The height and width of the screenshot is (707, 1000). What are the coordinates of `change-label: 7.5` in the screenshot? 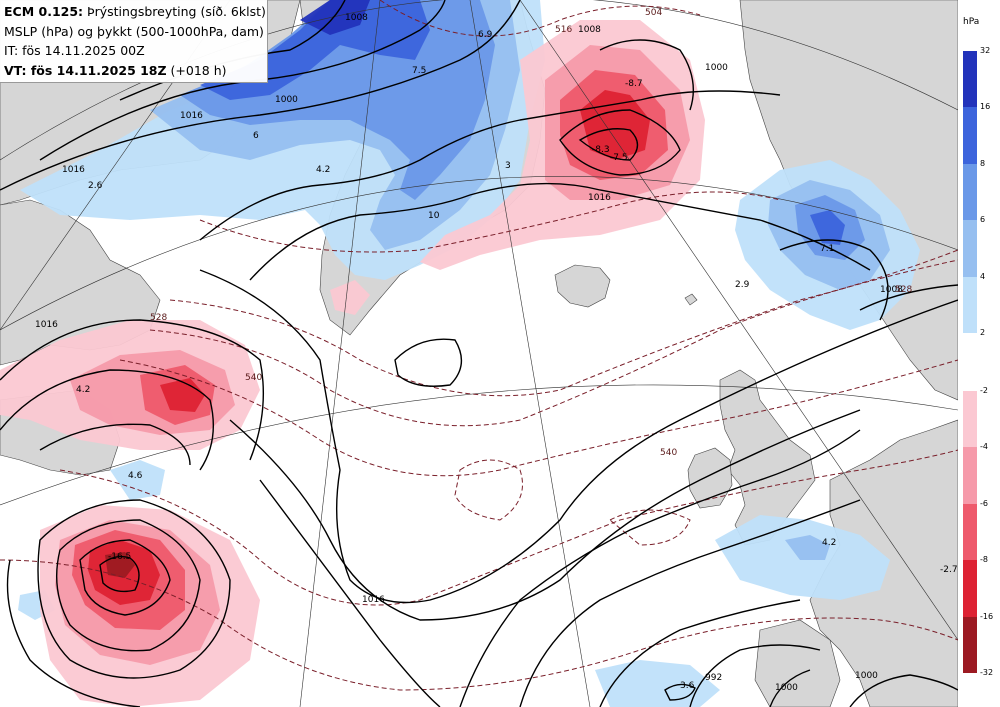 It's located at (419, 71).